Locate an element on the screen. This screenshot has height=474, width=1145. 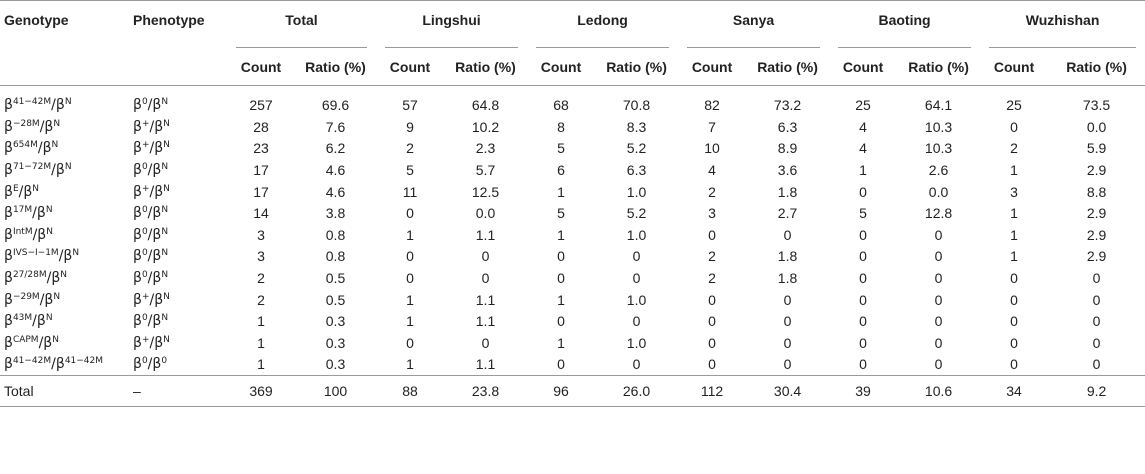
count-cell: 9 is located at coordinates (410, 126).